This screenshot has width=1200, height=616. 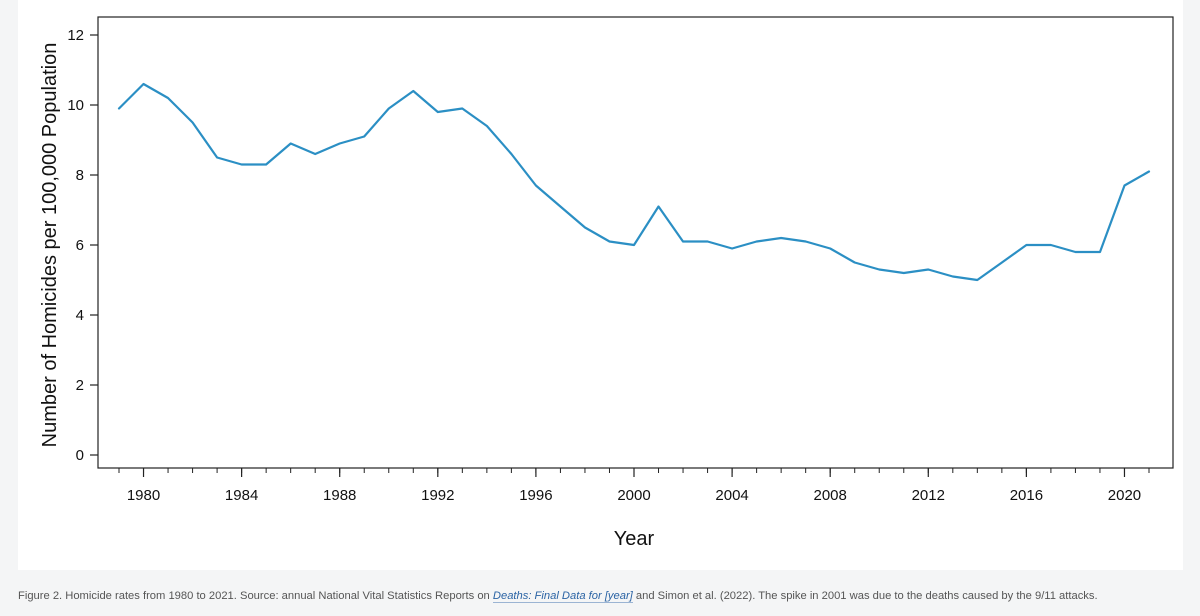 I want to click on y-tick-label: 12, so click(x=75, y=35).